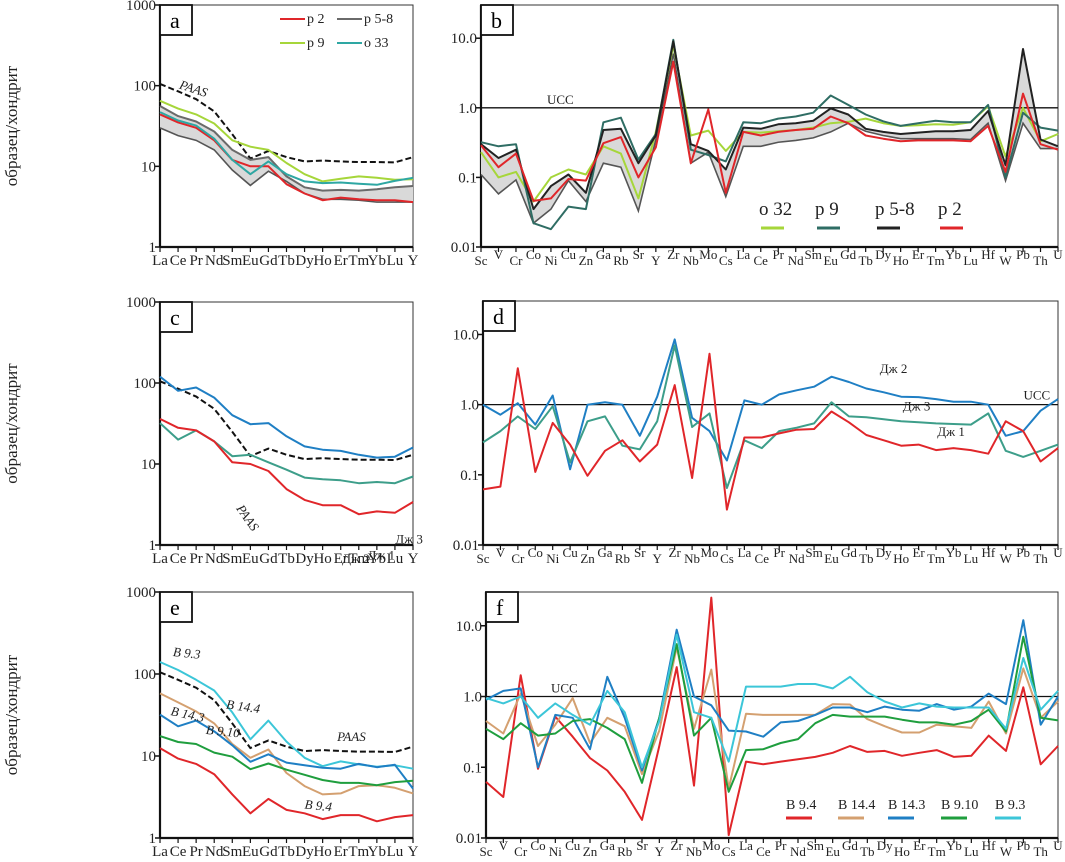  I want to click on y-tick-label: 0.1, so click(469, 476).